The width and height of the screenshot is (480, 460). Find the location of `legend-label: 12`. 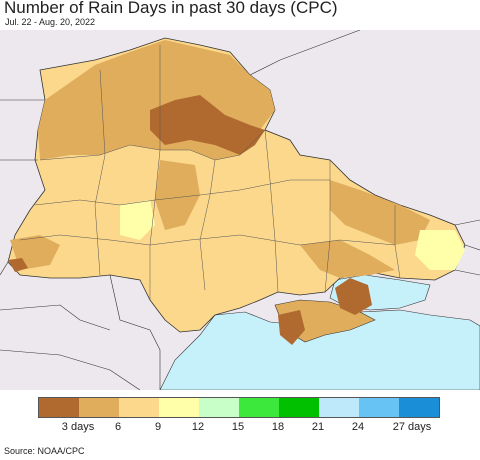

legend-label: 12 is located at coordinates (198, 427).